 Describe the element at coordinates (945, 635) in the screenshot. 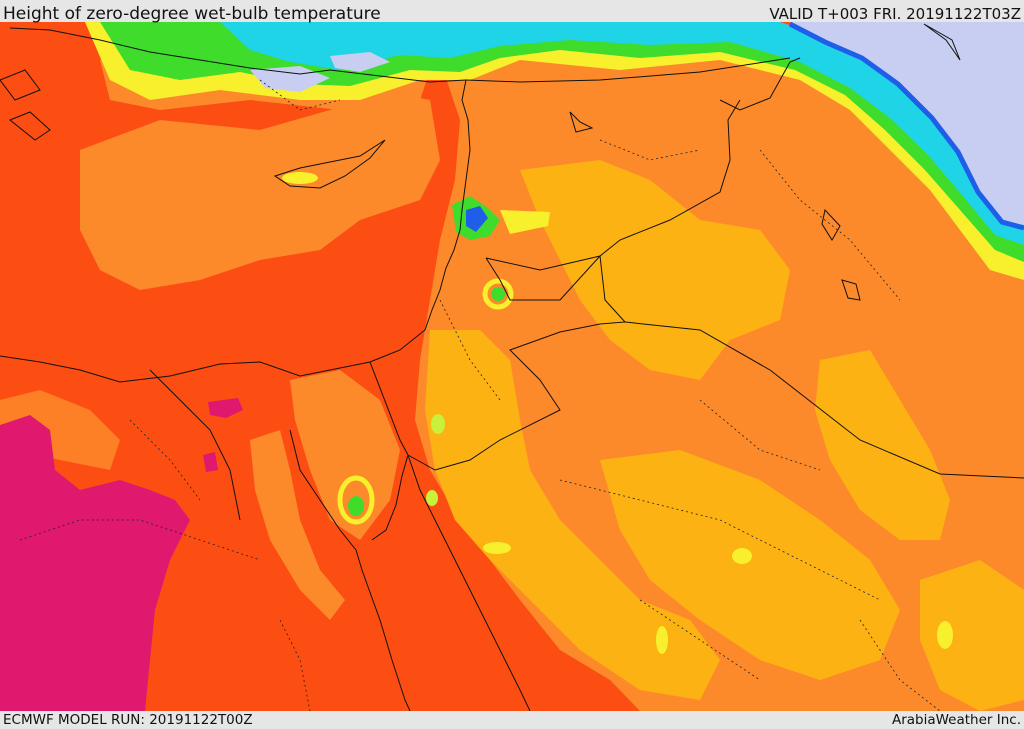

I see `field-yellow-arabia3` at that location.